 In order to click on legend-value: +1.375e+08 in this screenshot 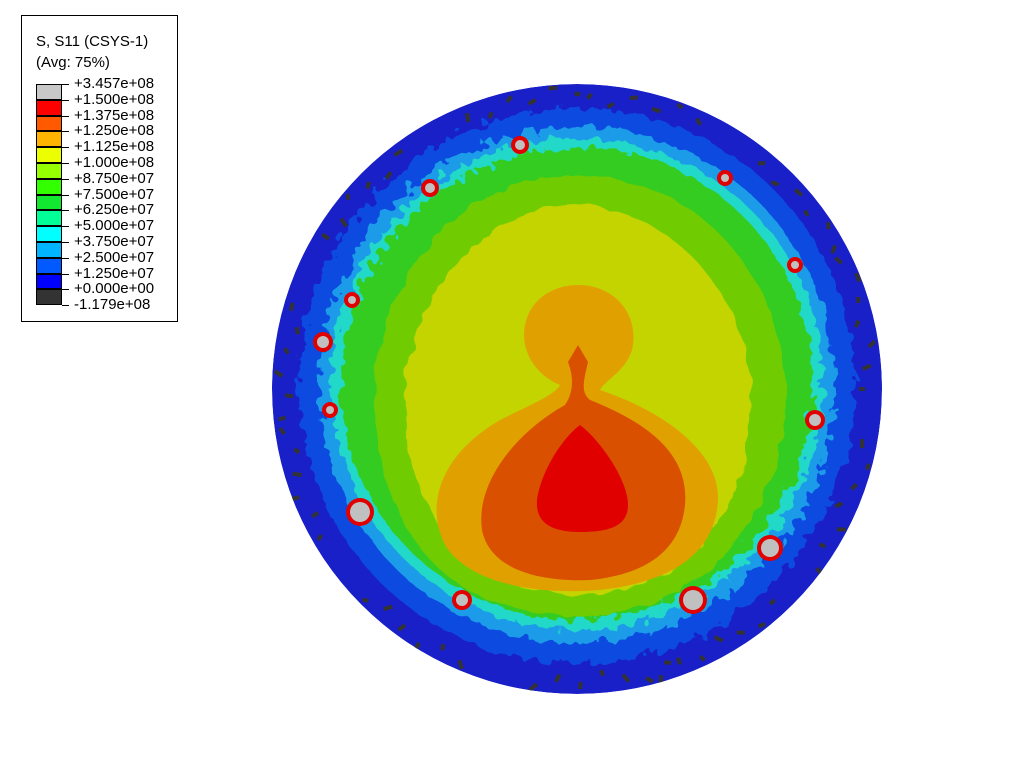, I will do `click(114, 115)`.